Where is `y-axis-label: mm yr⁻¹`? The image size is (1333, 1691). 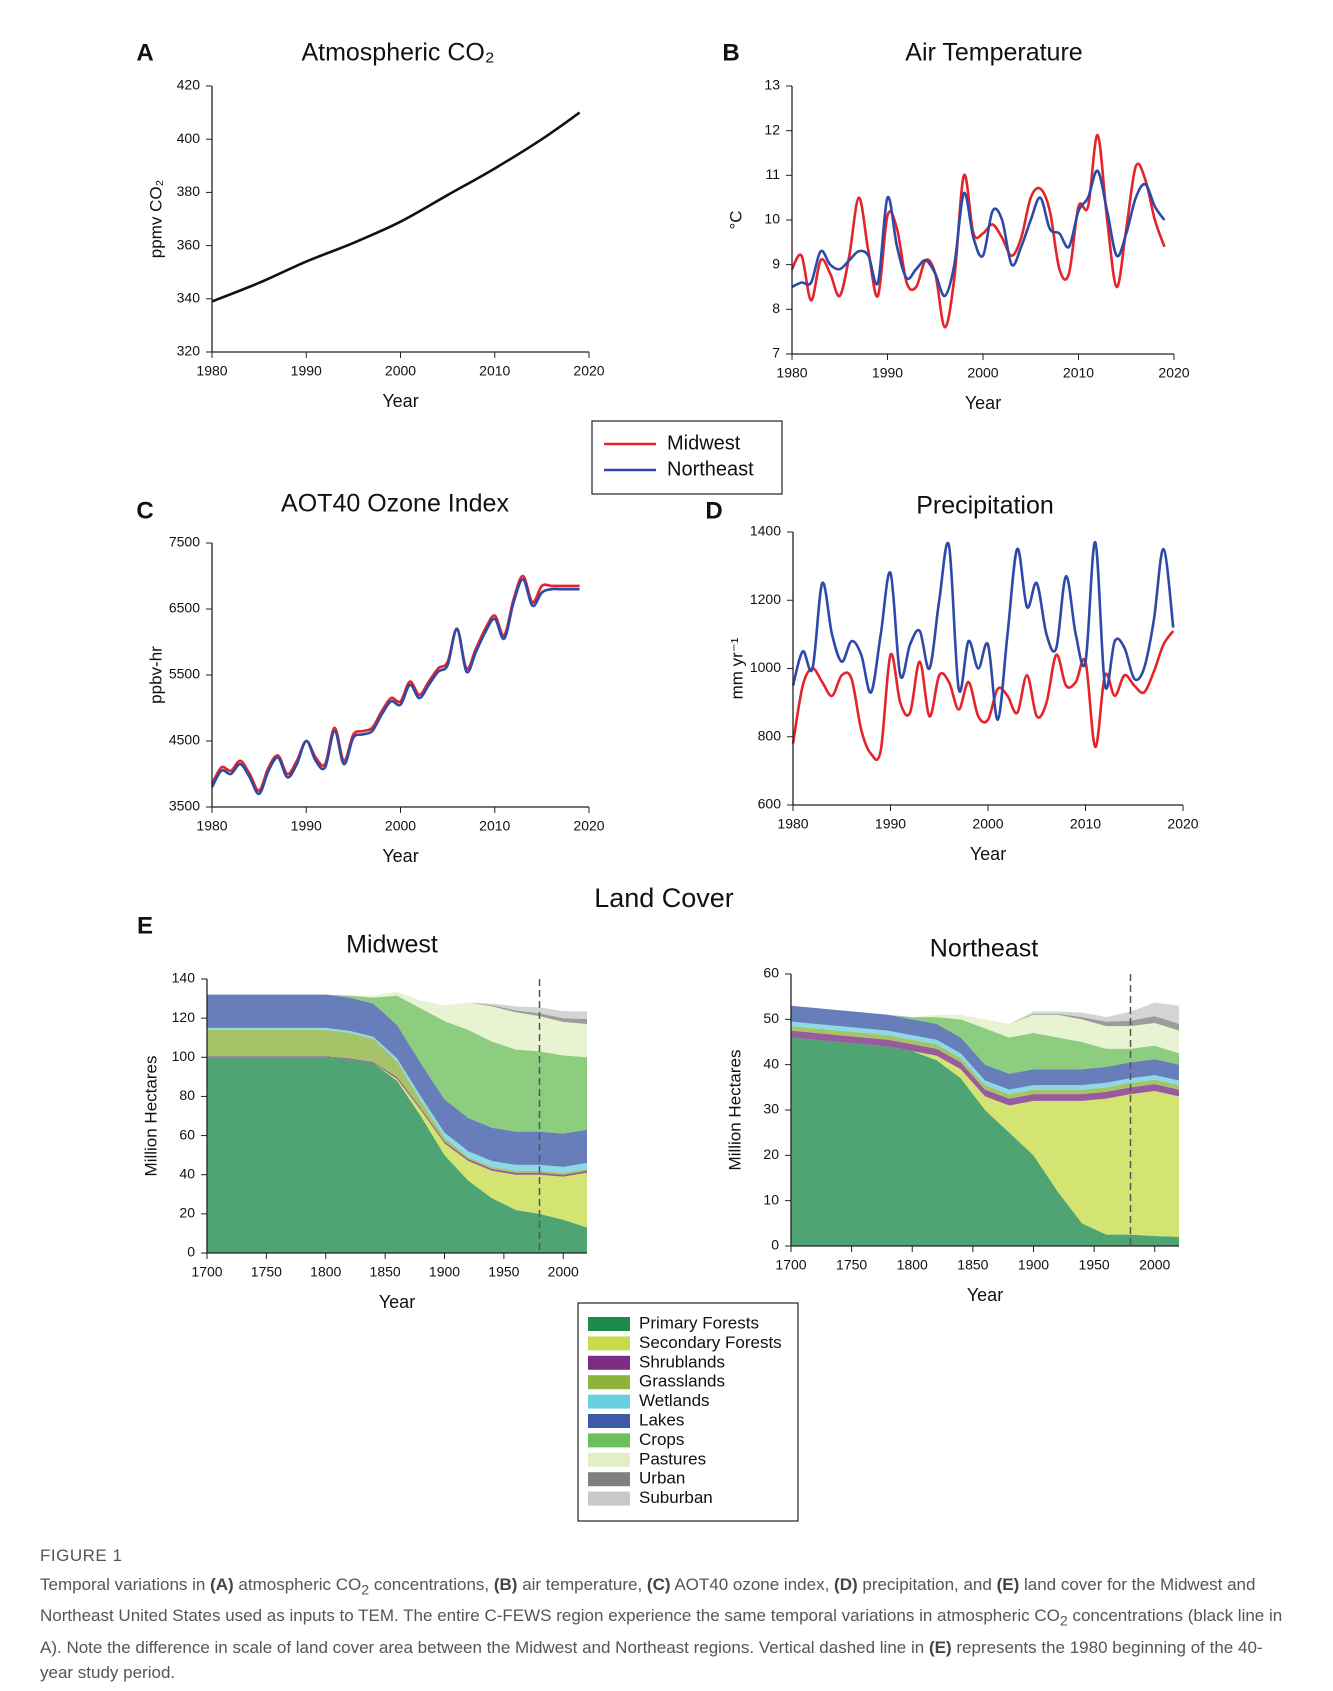
y-axis-label: mm yr⁻¹ is located at coordinates (736, 668).